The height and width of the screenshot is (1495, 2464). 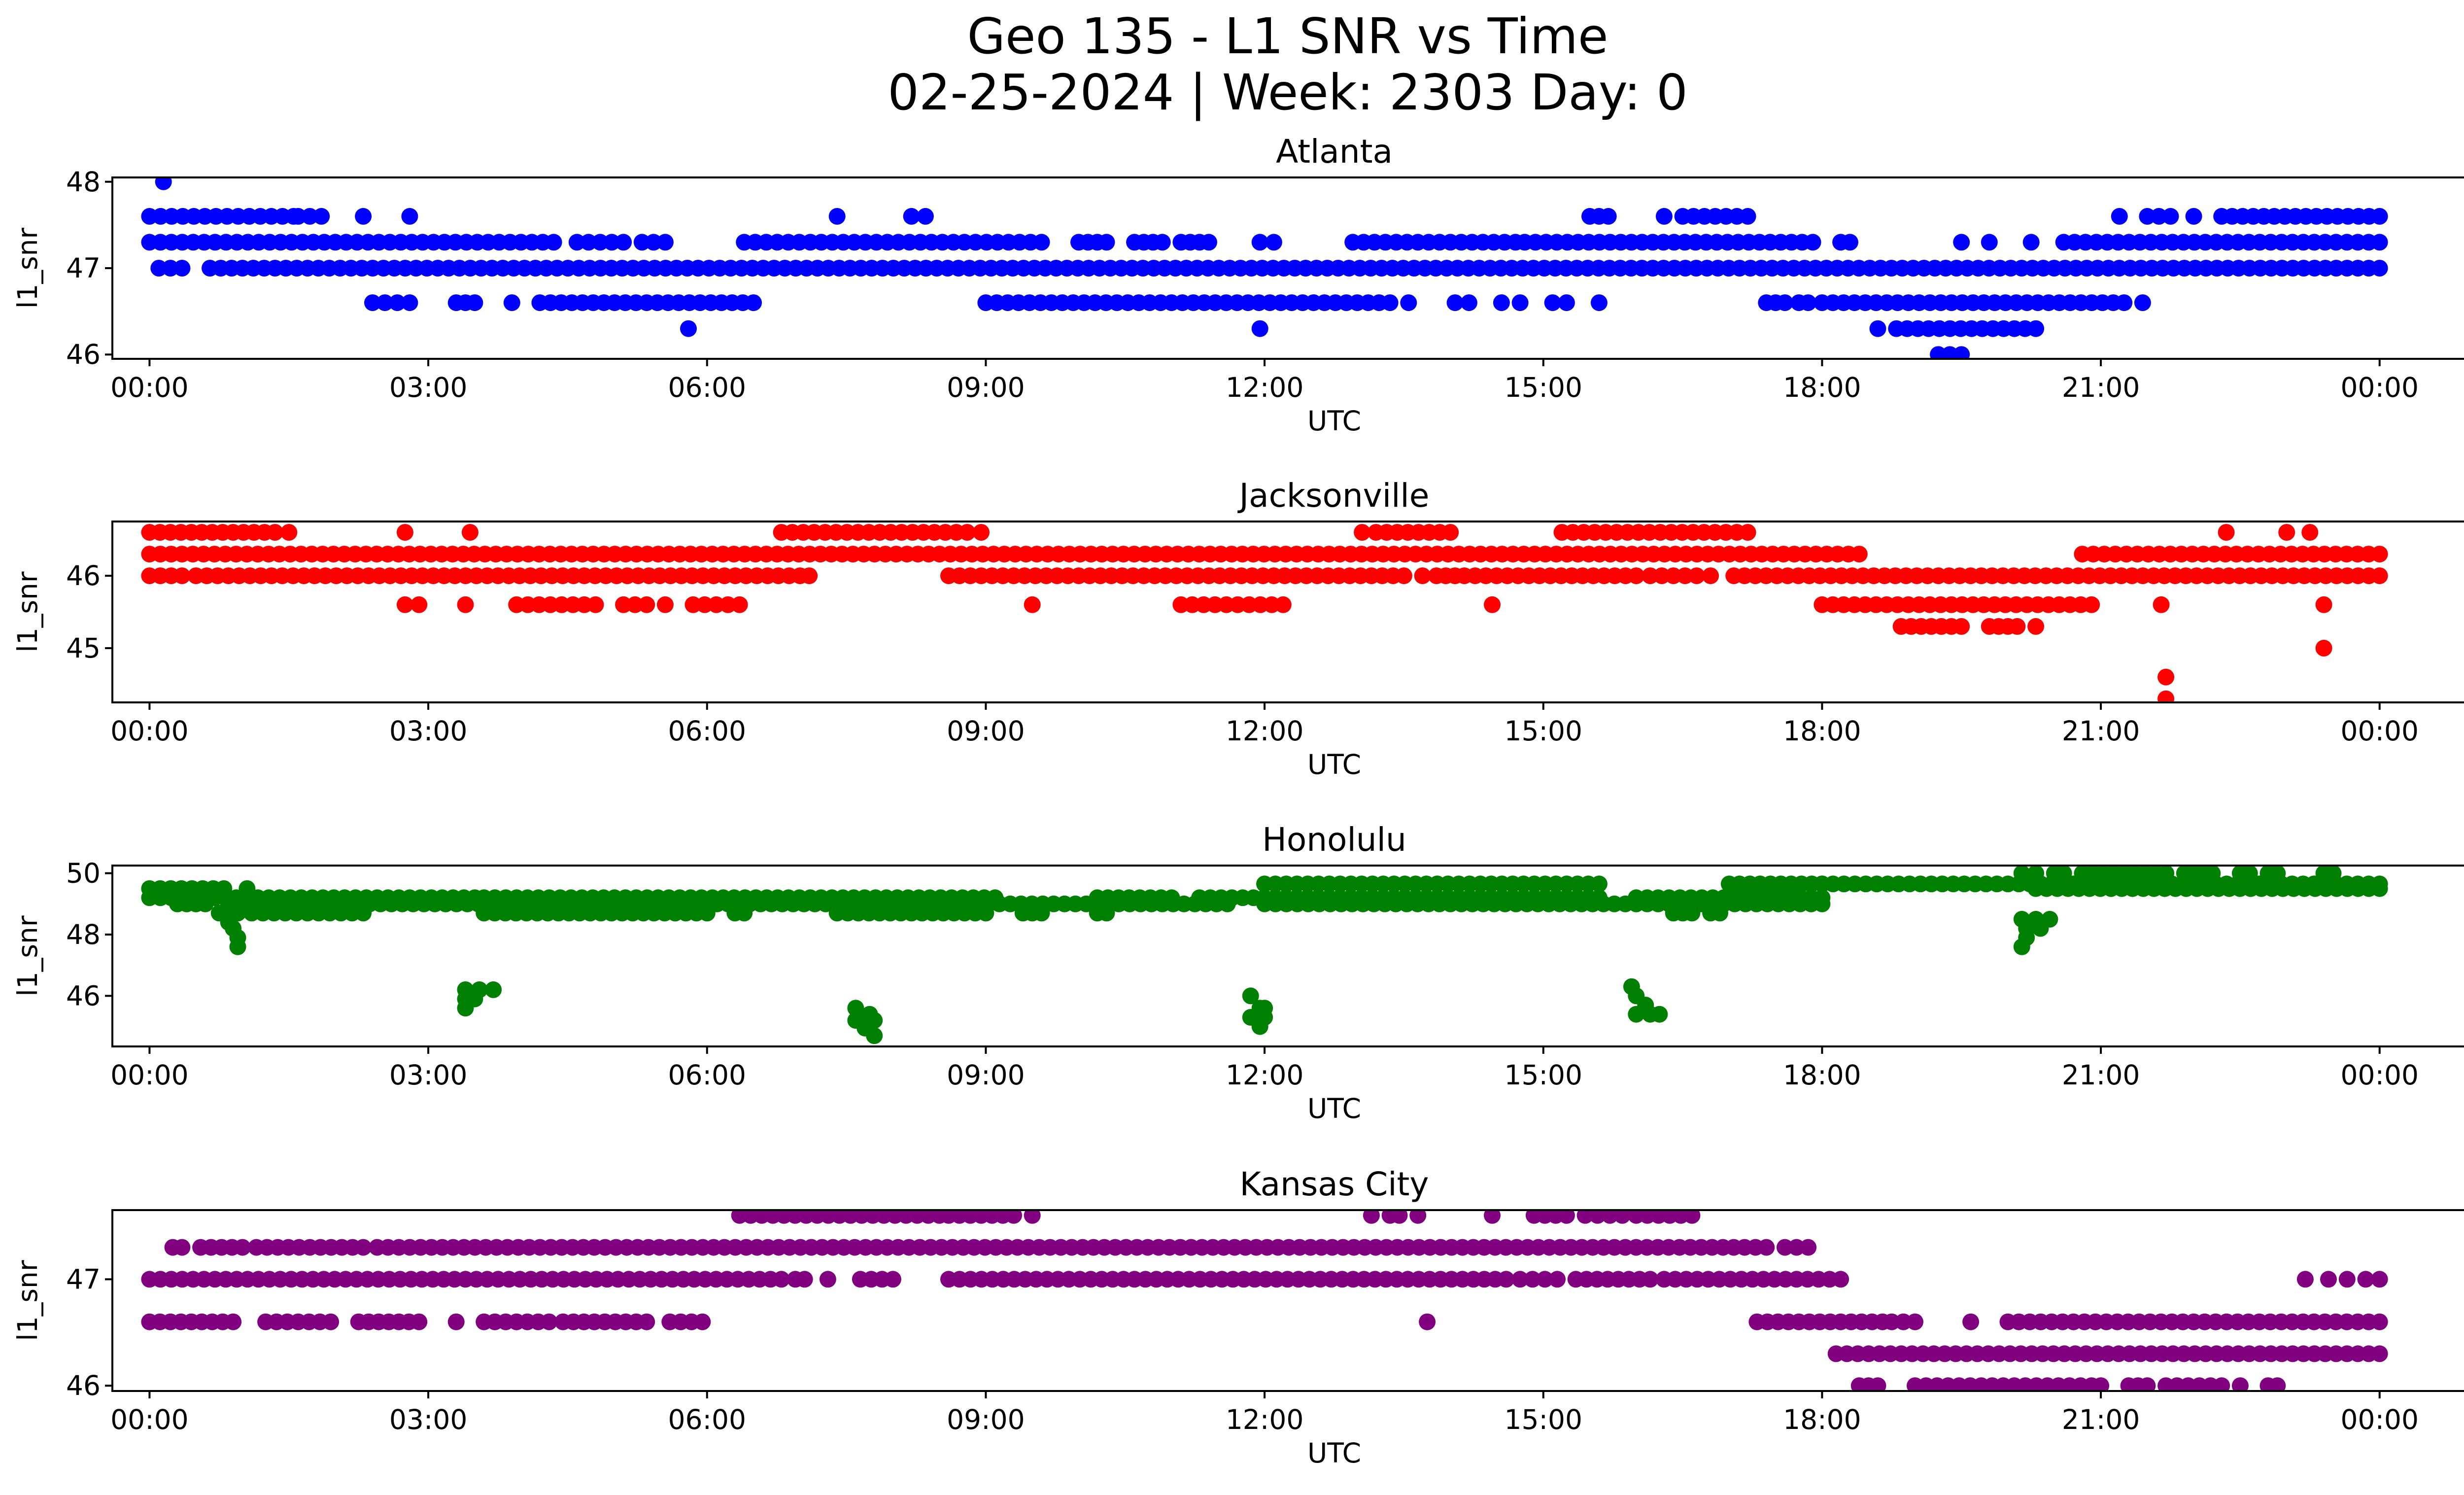 What do you see at coordinates (1334, 840) in the screenshot?
I see `panel-title: Honolulu` at bounding box center [1334, 840].